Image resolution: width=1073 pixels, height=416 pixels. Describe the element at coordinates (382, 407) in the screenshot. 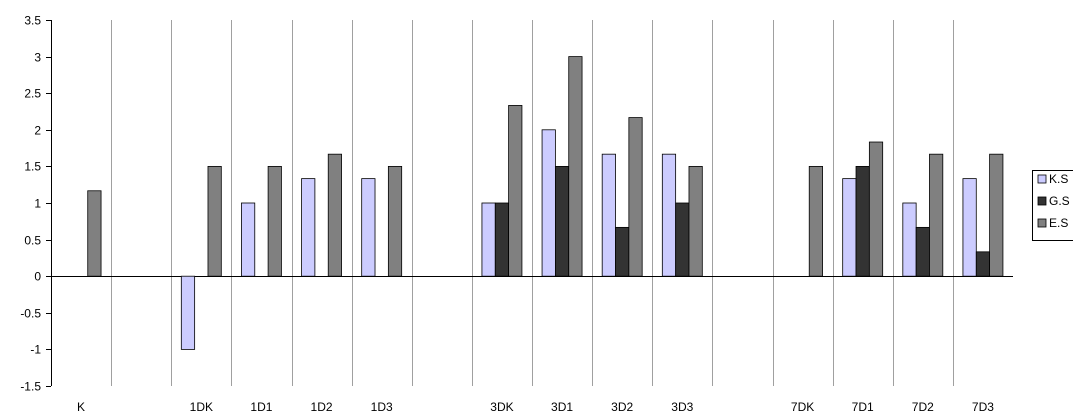

I see `x-category-label: 1D3` at that location.